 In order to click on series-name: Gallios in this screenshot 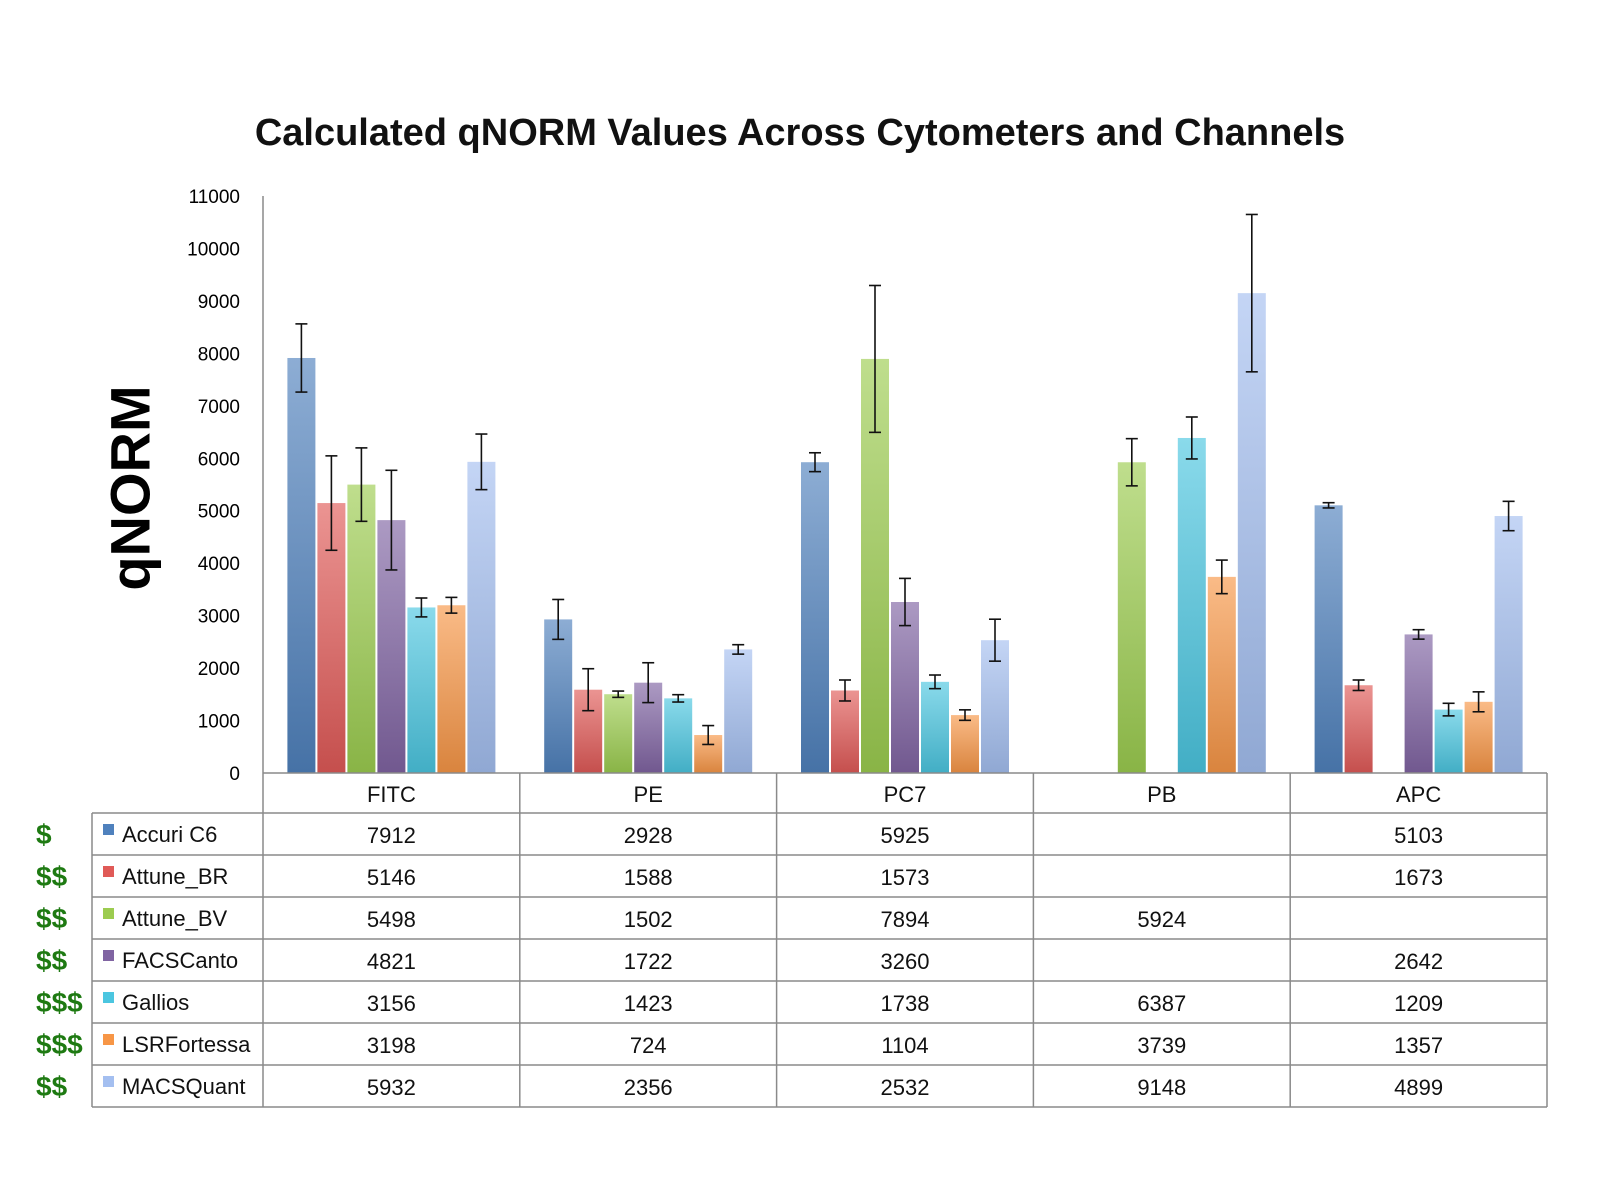, I will do `click(155, 1002)`.